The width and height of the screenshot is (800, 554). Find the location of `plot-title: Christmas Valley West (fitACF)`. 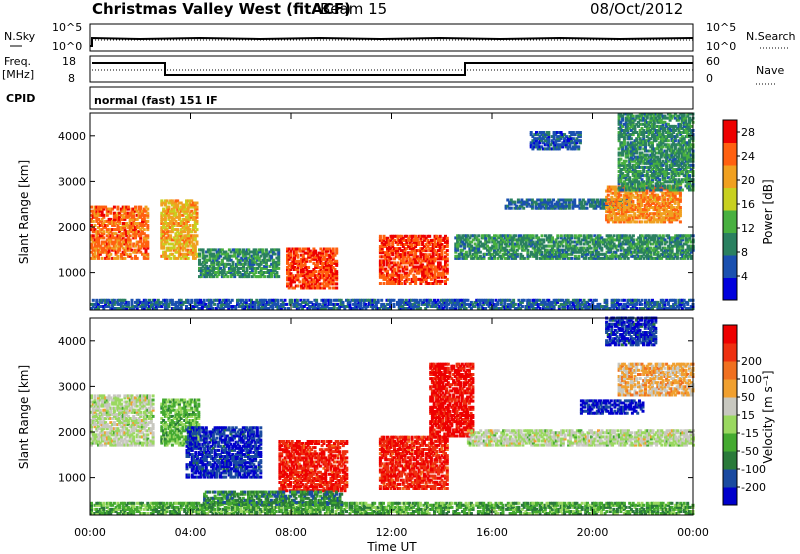

plot-title: Christmas Valley West (fitACF) is located at coordinates (221, 9).